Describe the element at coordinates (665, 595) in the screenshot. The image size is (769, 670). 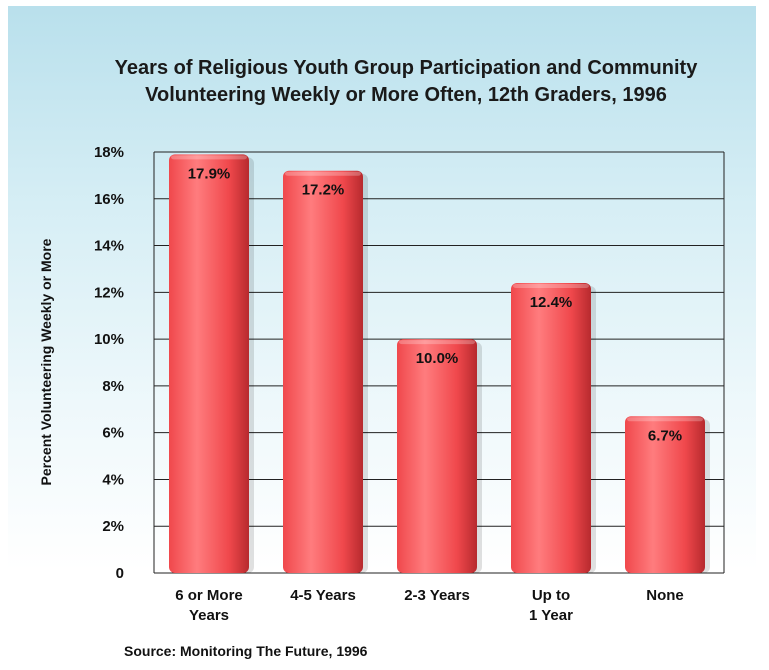
I see `x-tick-label: None` at that location.